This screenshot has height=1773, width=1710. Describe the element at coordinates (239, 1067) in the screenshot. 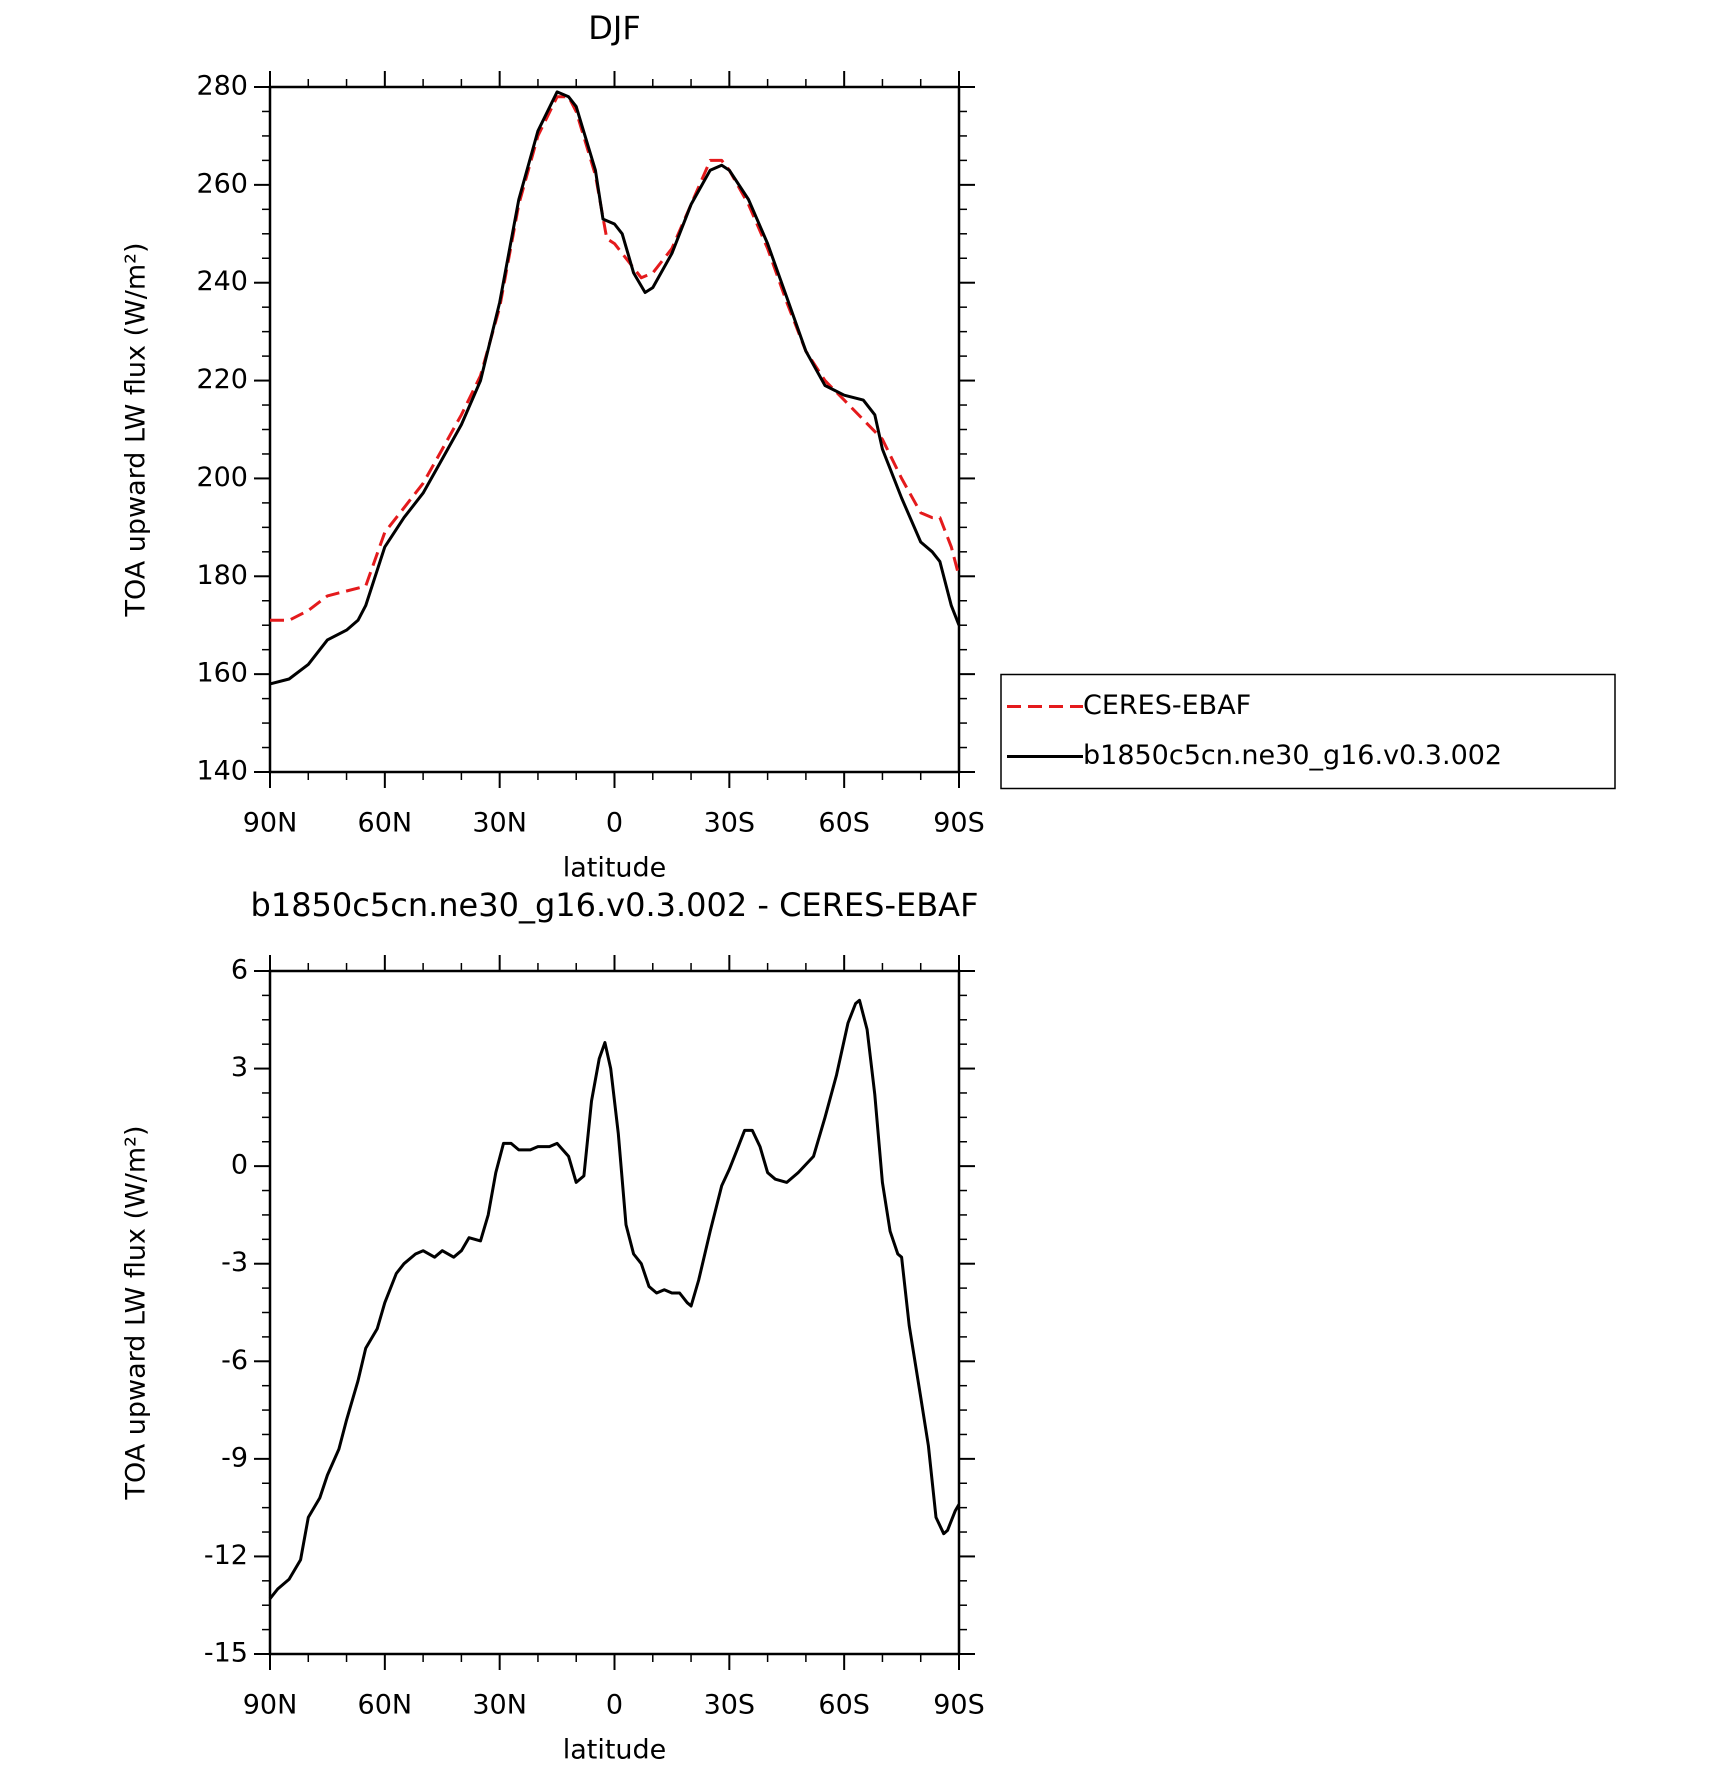

I see `y-tick-label: 3` at that location.